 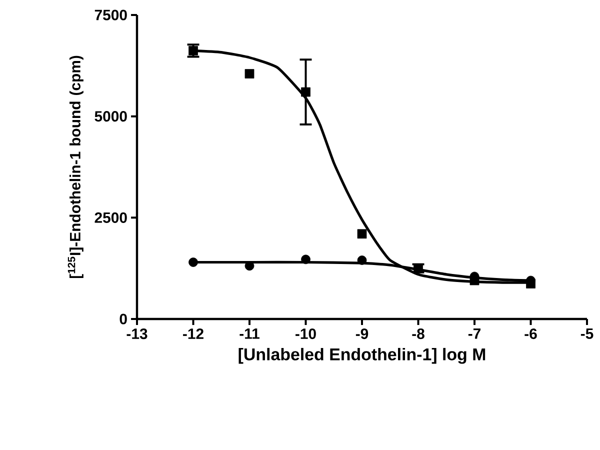 What do you see at coordinates (137, 334) in the screenshot?
I see `x-tick-label: -13` at bounding box center [137, 334].